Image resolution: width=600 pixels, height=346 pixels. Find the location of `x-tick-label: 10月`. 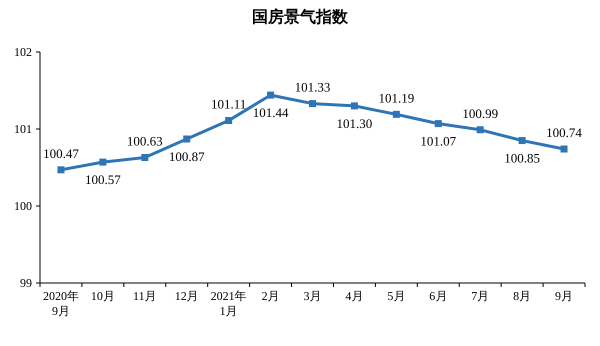

x-tick-label: 10月 is located at coordinates (102, 296).